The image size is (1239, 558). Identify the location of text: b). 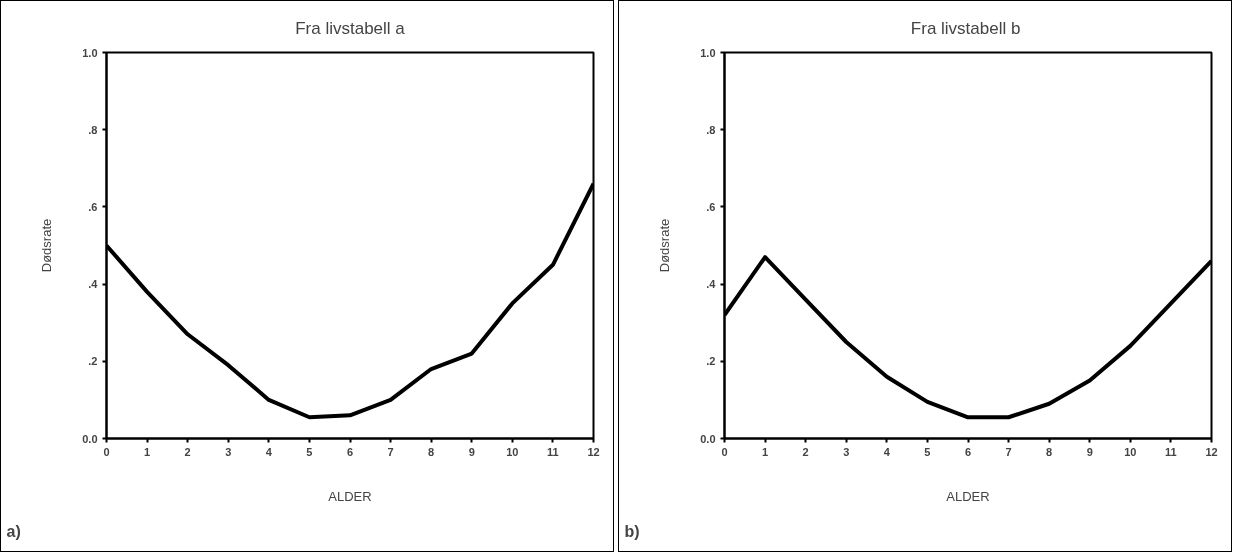
(632, 531).